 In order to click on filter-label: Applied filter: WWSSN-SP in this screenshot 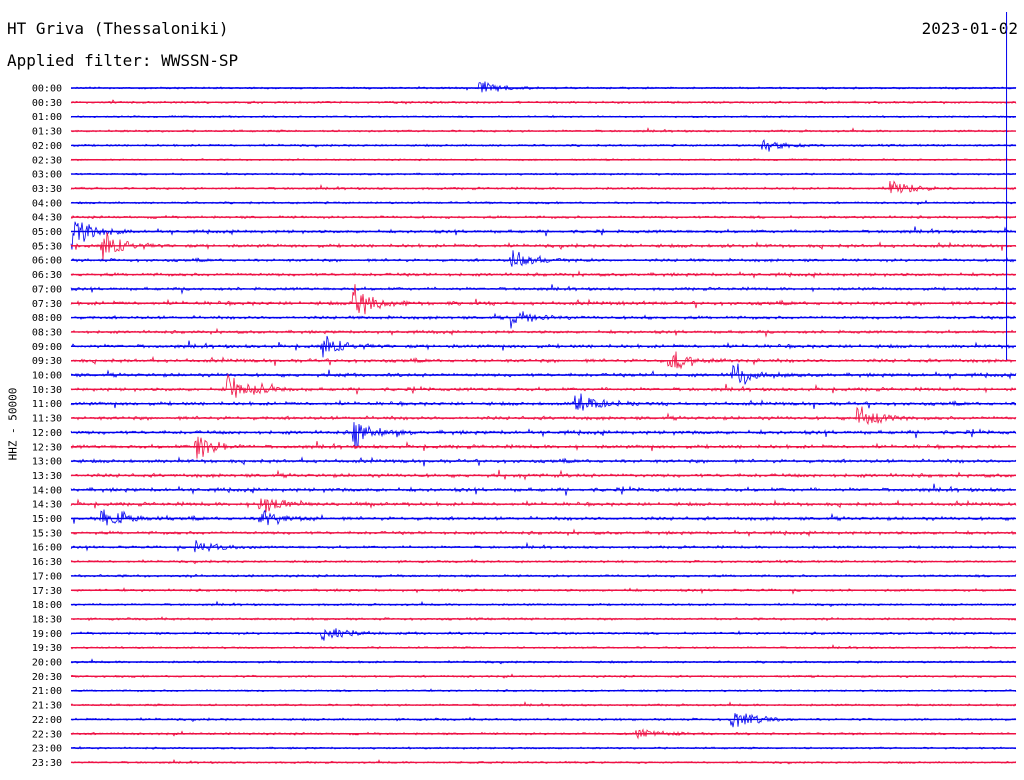, I will do `click(123, 60)`.